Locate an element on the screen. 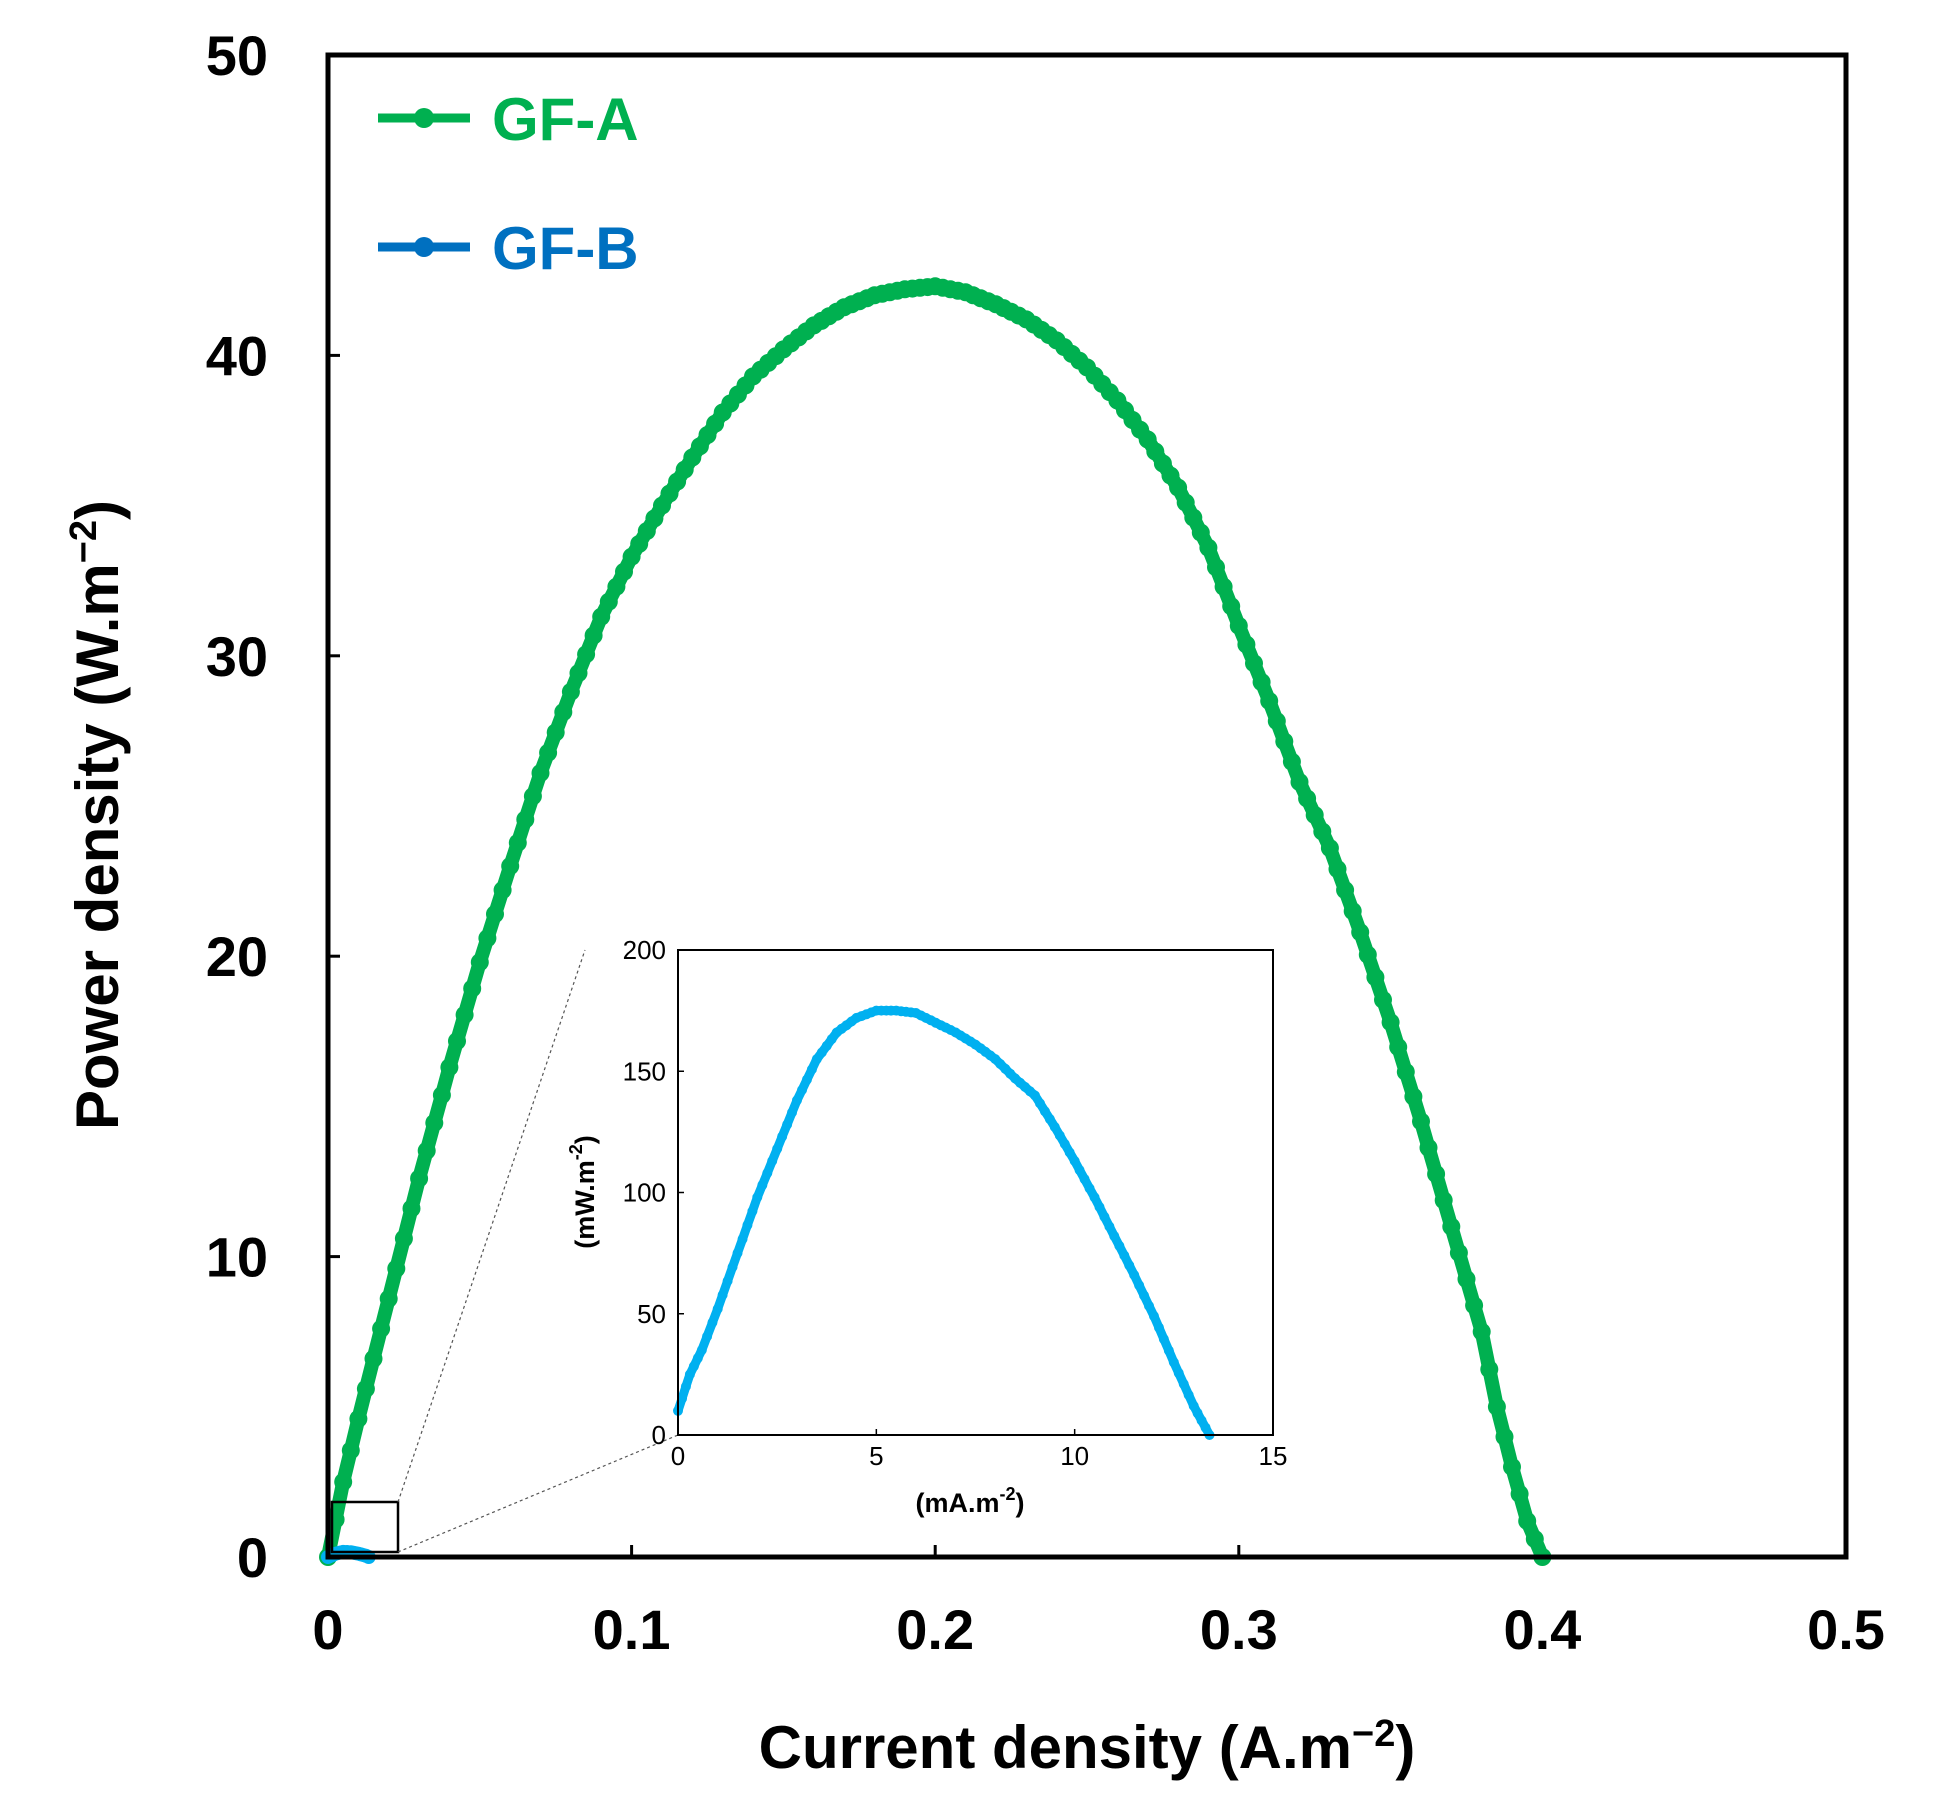 The image size is (1940, 1818). inset-x-tick-label: 5 is located at coordinates (876, 1456).